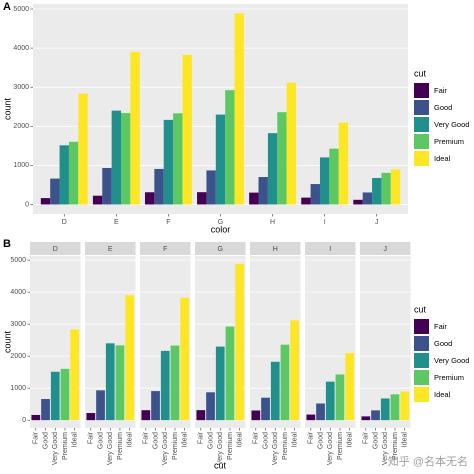 This screenshot has width=474, height=474. I want to click on x-tick-label: D, so click(64, 222).